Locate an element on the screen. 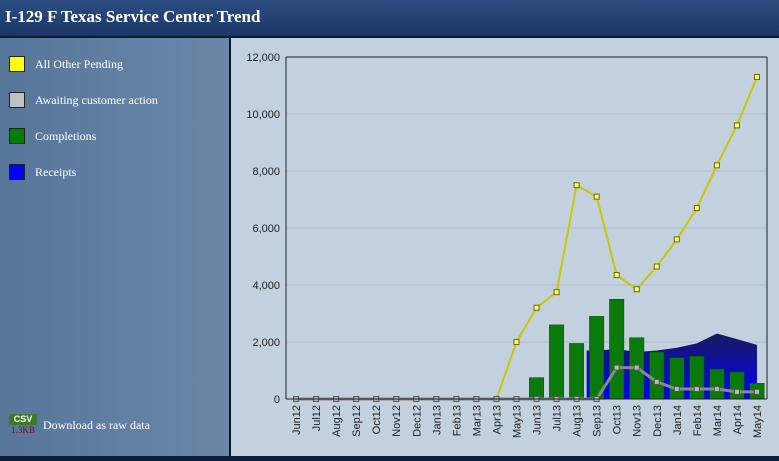 This screenshot has height=461, width=779. legend-item-receipts: Receipts is located at coordinates (42, 172).